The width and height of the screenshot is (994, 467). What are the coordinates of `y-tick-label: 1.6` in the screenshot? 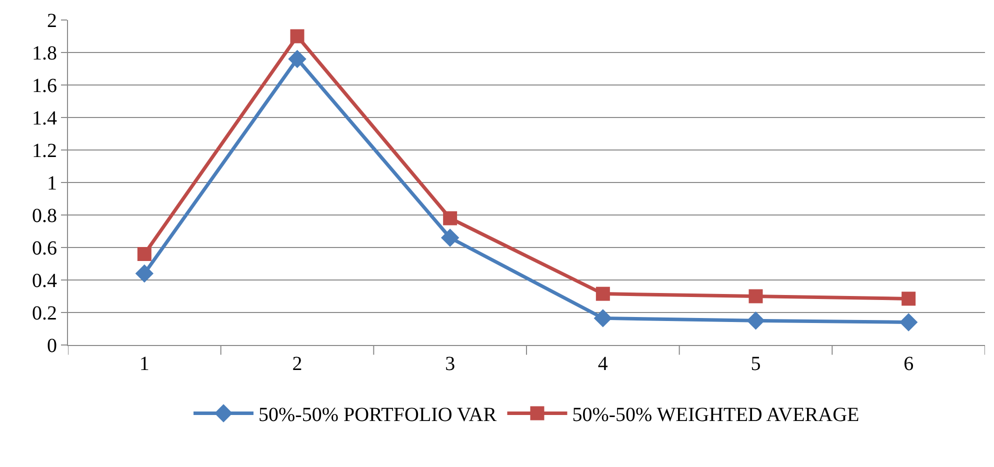 It's located at (44, 86).